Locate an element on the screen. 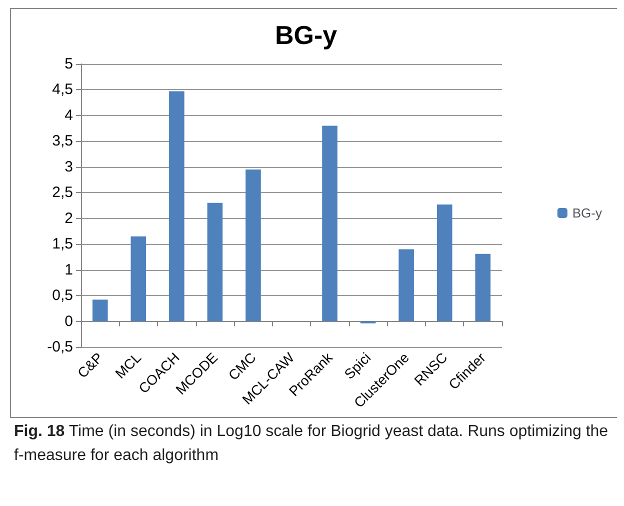 The image size is (624, 506). y-tick-label: 3 is located at coordinates (68, 167).